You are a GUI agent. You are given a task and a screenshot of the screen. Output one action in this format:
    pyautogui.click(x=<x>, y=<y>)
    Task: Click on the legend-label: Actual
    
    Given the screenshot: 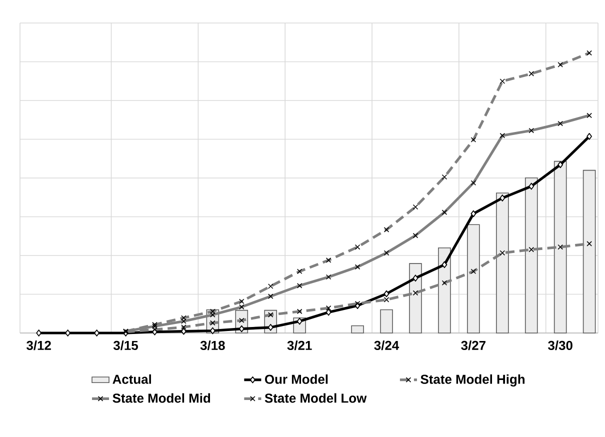 What is the action you would take?
    pyautogui.click(x=131, y=379)
    